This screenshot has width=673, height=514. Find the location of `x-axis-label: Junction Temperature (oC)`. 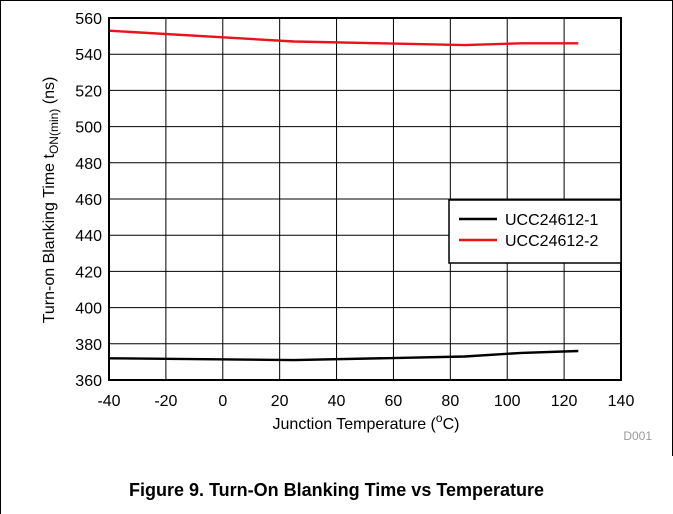

x-axis-label: Junction Temperature (oC) is located at coordinates (366, 422).